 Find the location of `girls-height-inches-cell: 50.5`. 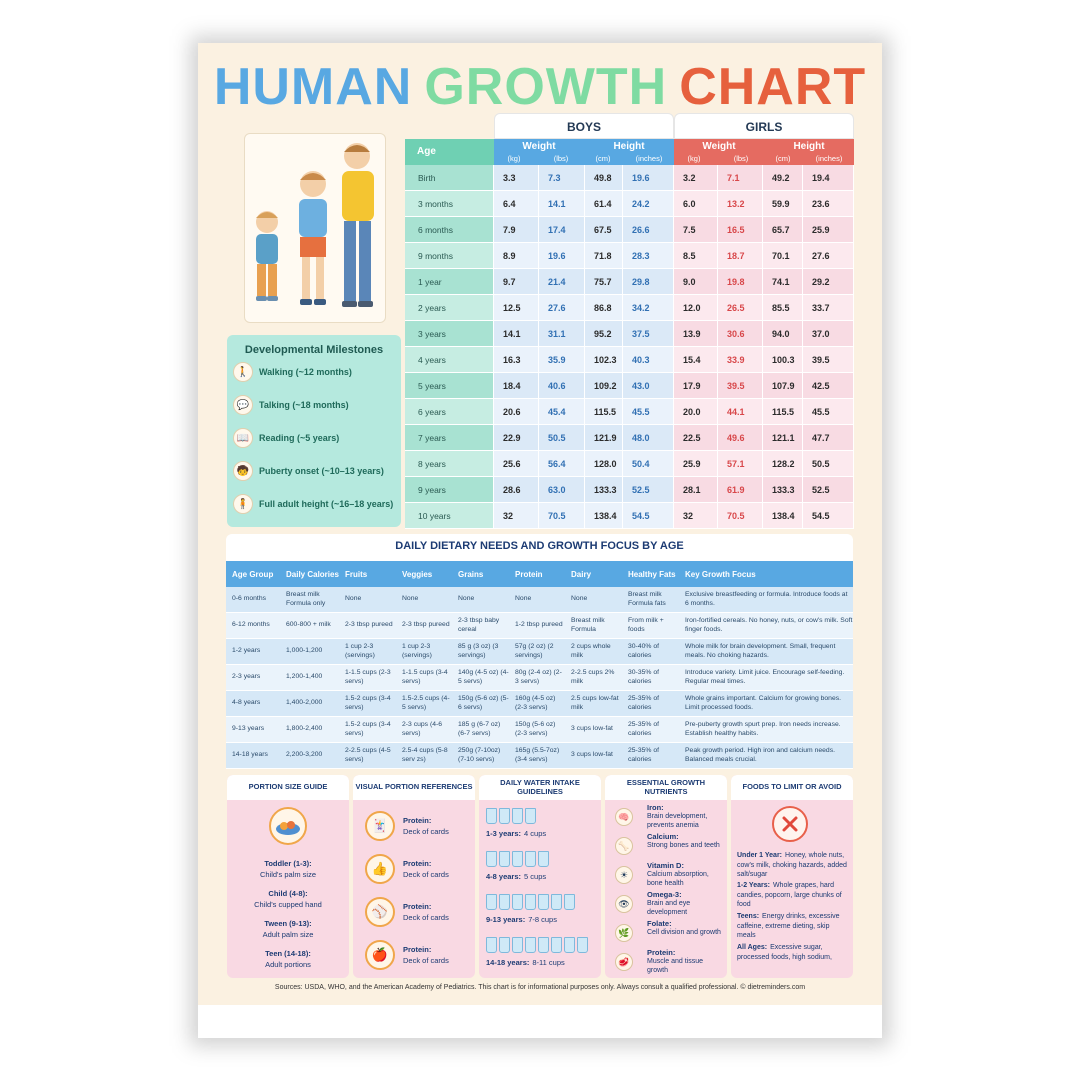

girls-height-inches-cell: 50.5 is located at coordinates (828, 464).